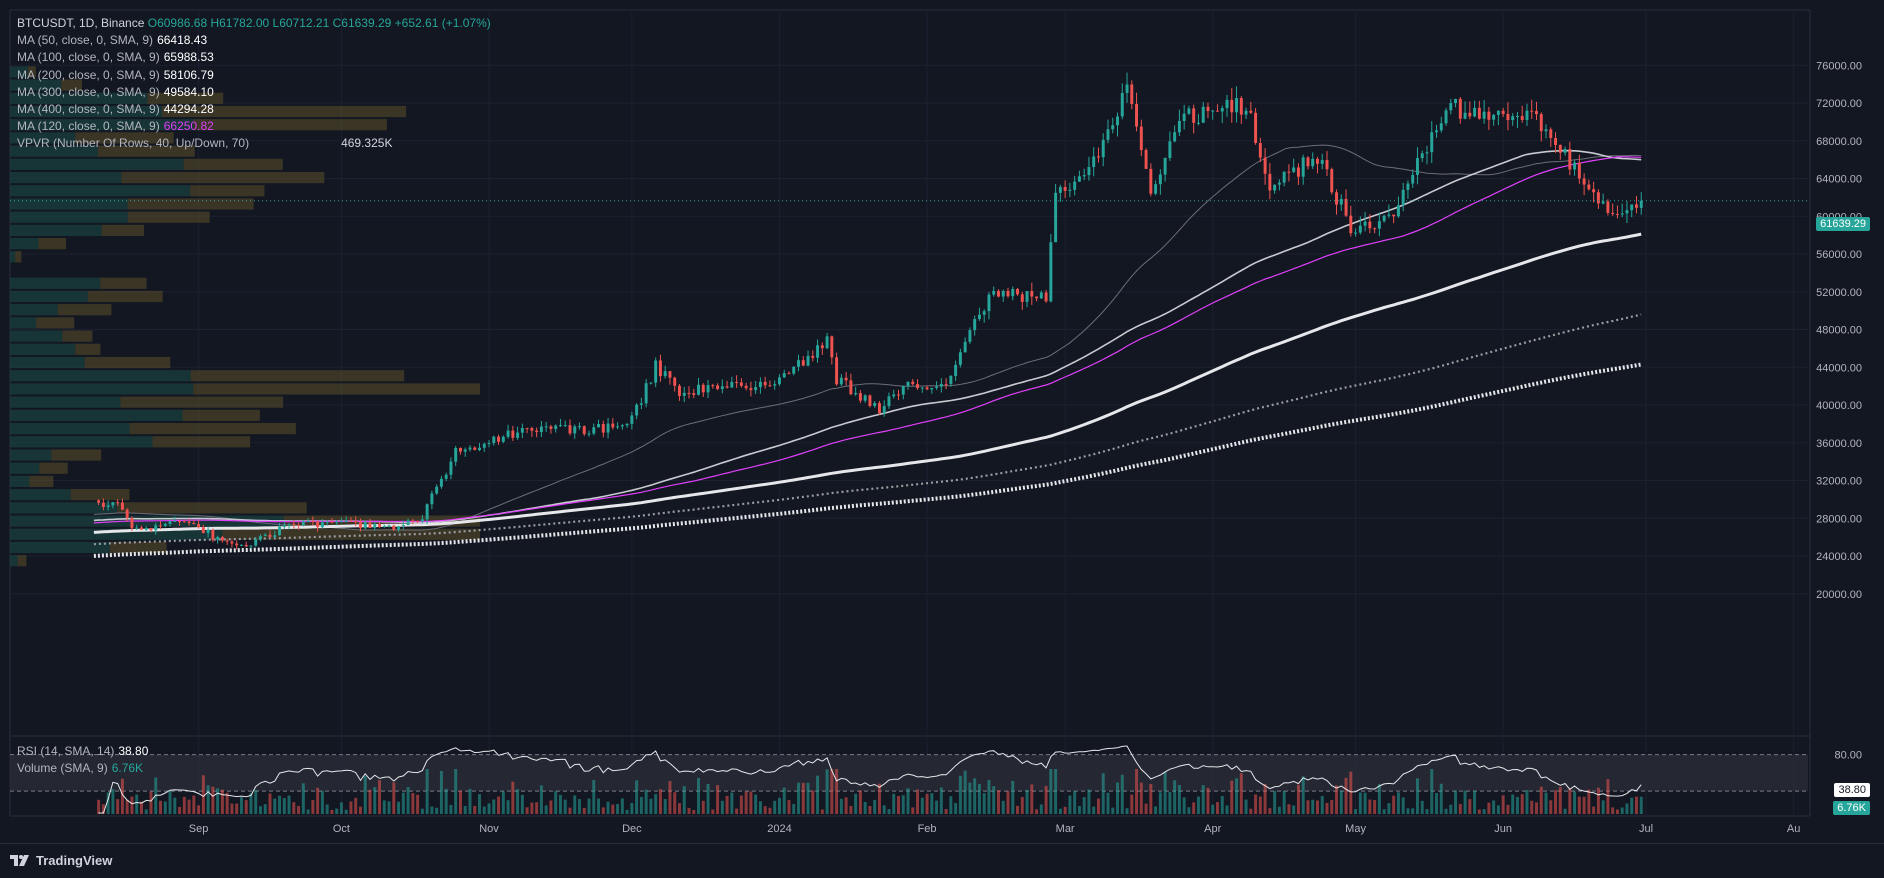 The height and width of the screenshot is (878, 1884). I want to click on indicator-label: MA (100, close, 0, SMA, 9), so click(88, 57).